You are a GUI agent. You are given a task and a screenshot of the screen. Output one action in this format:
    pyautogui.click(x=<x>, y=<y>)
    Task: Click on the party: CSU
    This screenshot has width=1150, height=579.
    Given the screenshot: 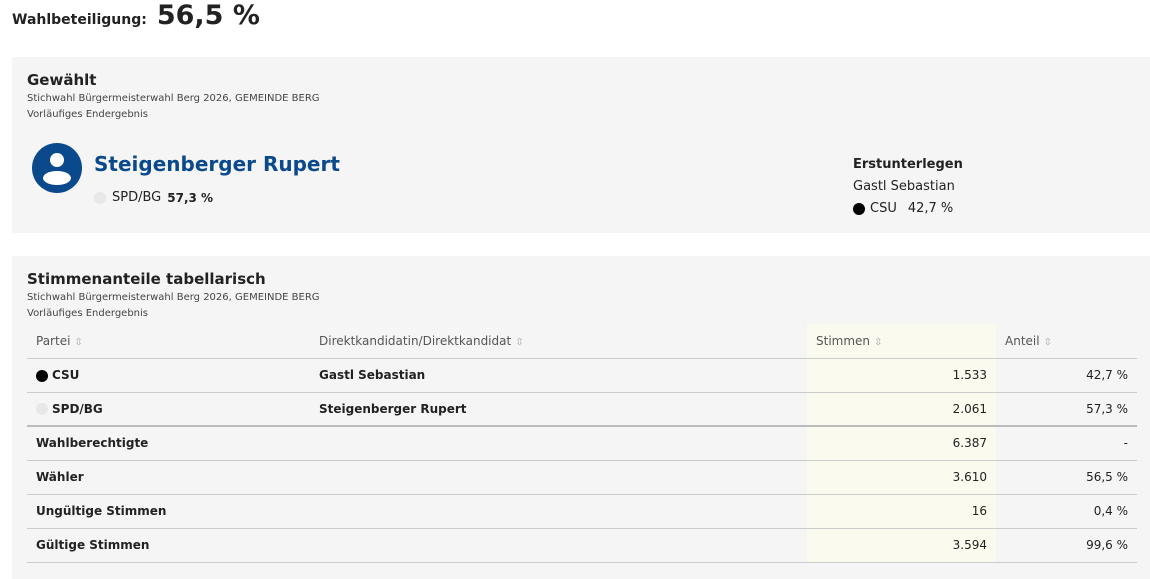 What is the action you would take?
    pyautogui.click(x=66, y=375)
    